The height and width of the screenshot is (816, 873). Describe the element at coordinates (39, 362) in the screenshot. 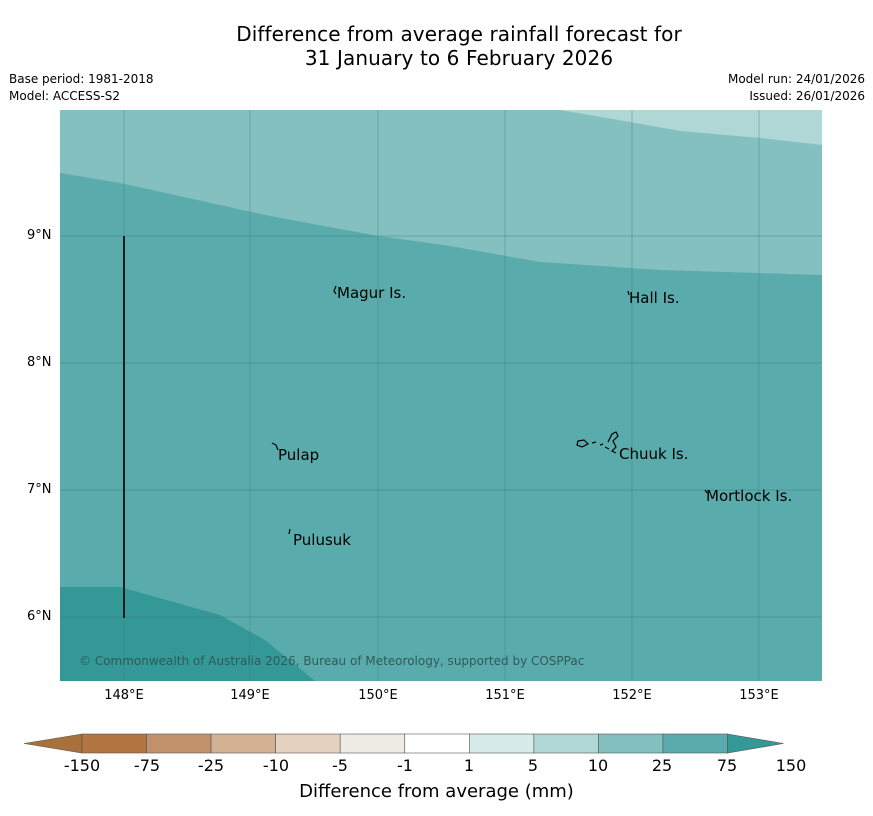

I see `lat-label-8n: 8°N` at that location.